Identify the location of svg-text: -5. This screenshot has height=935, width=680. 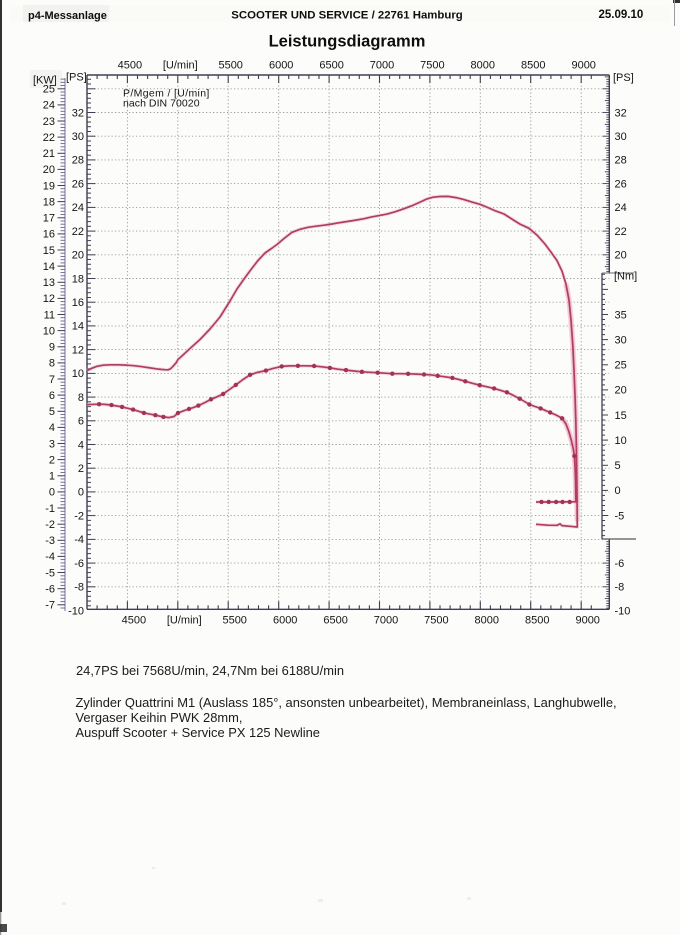
(620, 516).